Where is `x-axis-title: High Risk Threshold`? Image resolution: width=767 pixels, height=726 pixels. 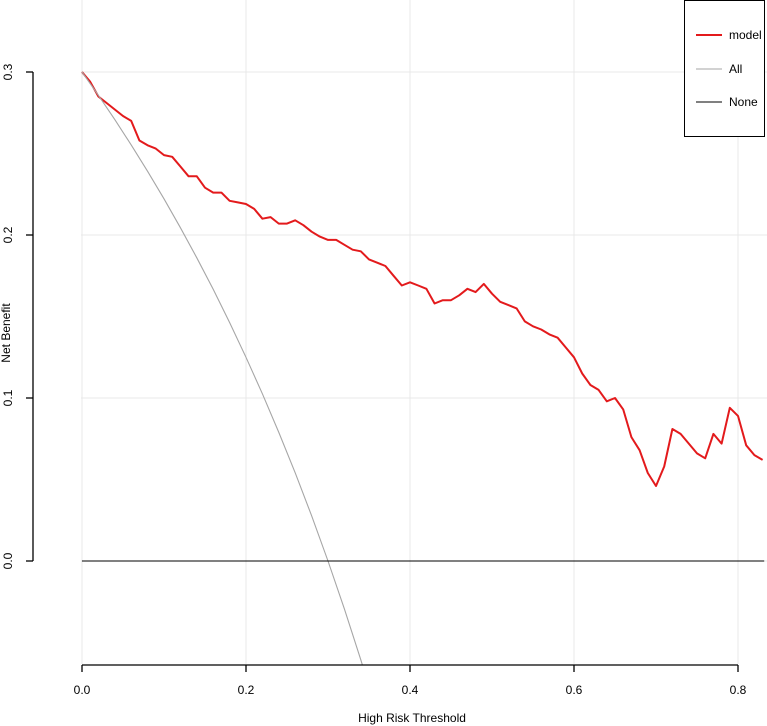 x-axis-title: High Risk Threshold is located at coordinates (412, 718).